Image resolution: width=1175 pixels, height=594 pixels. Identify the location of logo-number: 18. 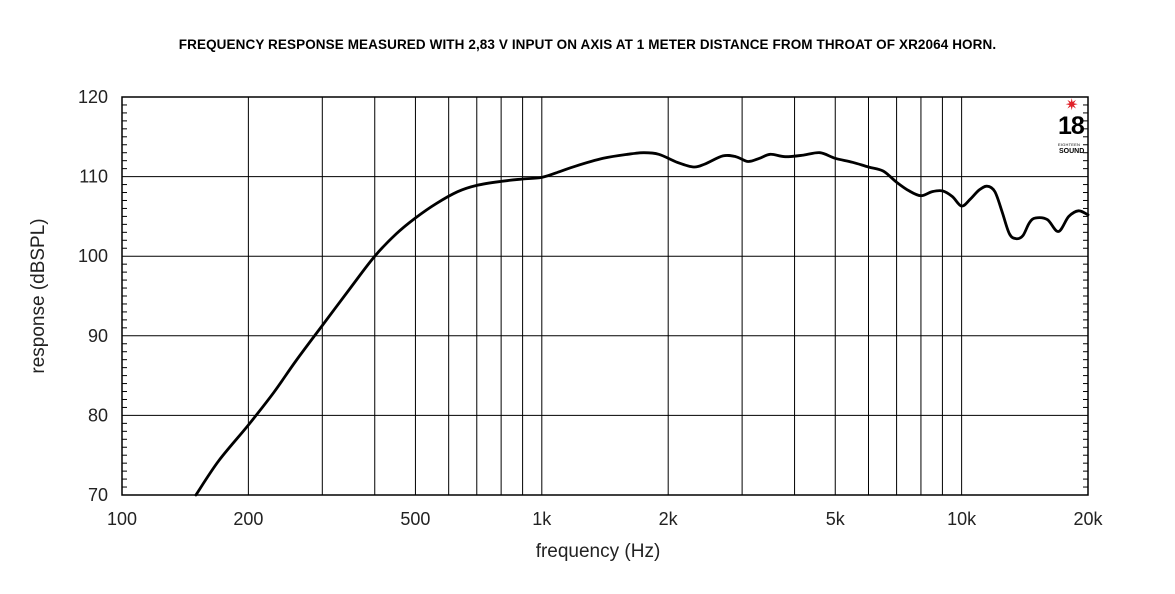
(1071, 126).